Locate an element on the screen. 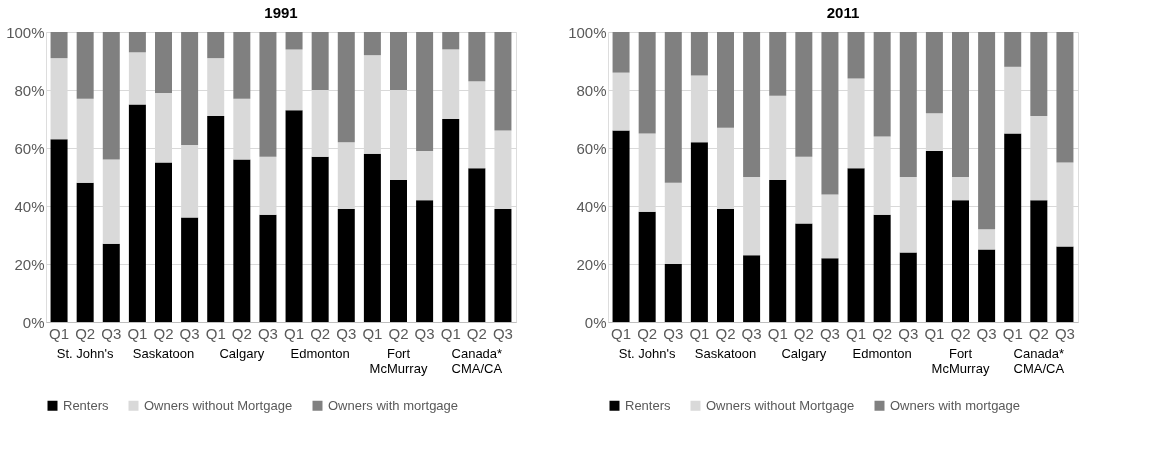 The width and height of the screenshot is (1169, 458). chart-title: 2011 is located at coordinates (843, 12).